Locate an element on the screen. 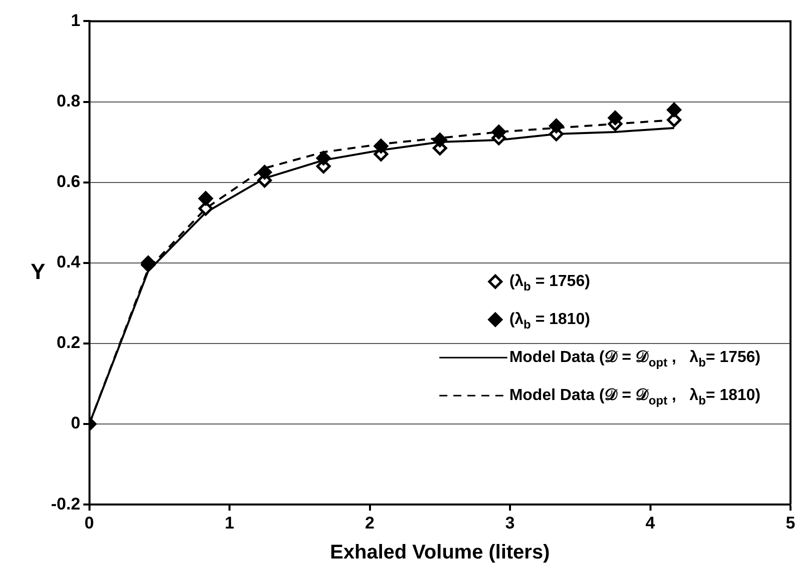  y-tick-label: -0.2 is located at coordinates (65, 504).